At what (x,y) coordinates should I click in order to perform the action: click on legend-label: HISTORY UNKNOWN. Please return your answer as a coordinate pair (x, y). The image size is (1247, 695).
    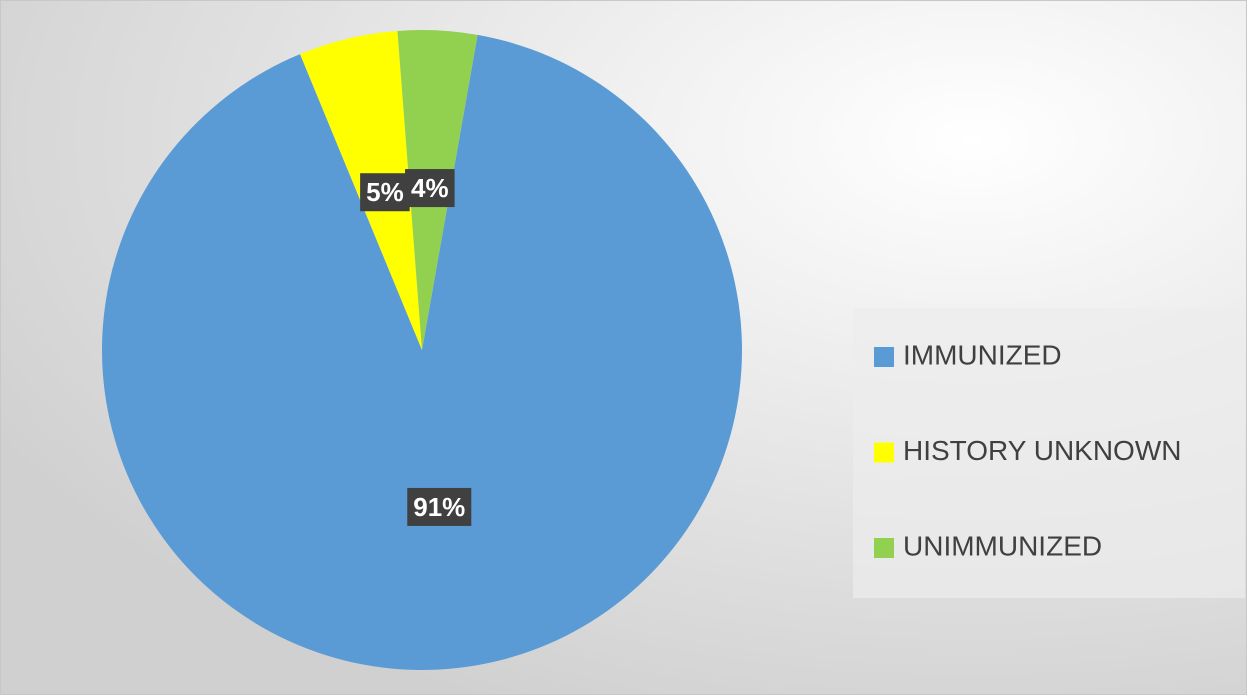
    Looking at the image, I should click on (1042, 450).